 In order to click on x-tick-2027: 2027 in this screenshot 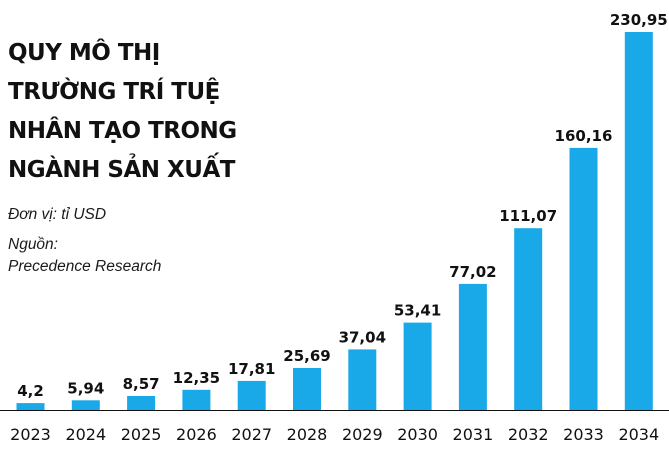, I will do `click(251, 434)`.